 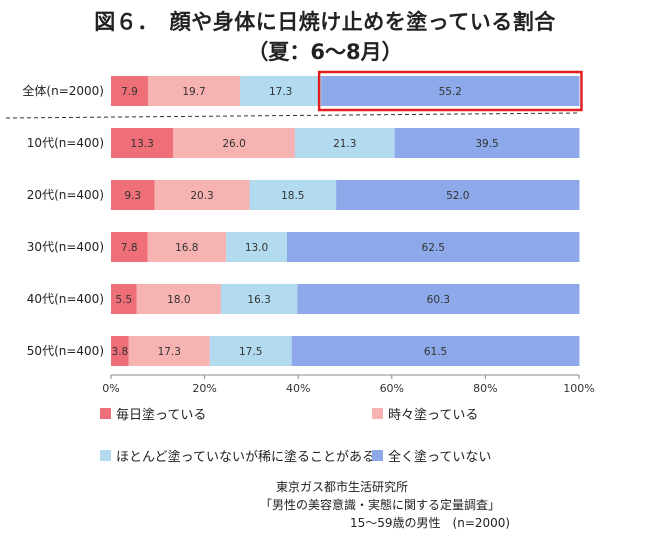 I want to click on x-tick-label: 0%, so click(x=110, y=388).